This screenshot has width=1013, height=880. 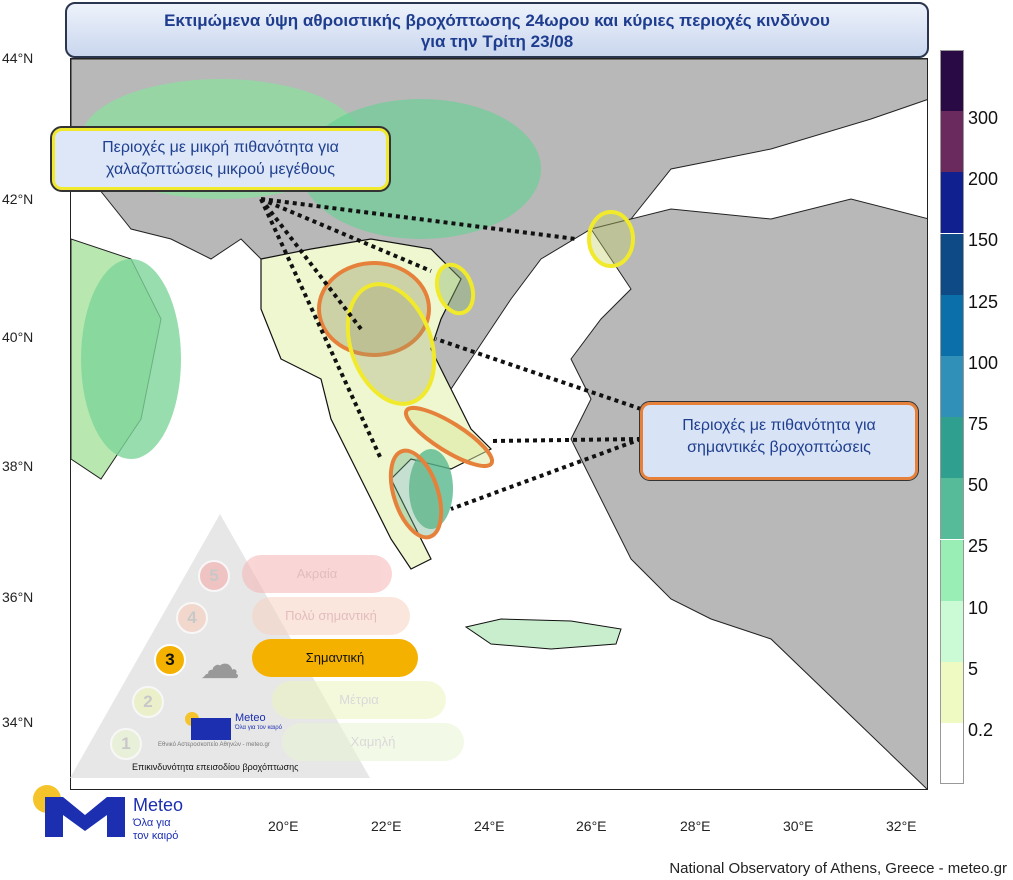 I want to click on inset-logo: Meteo Όλα για τον καιρό, so click(x=233, y=726).